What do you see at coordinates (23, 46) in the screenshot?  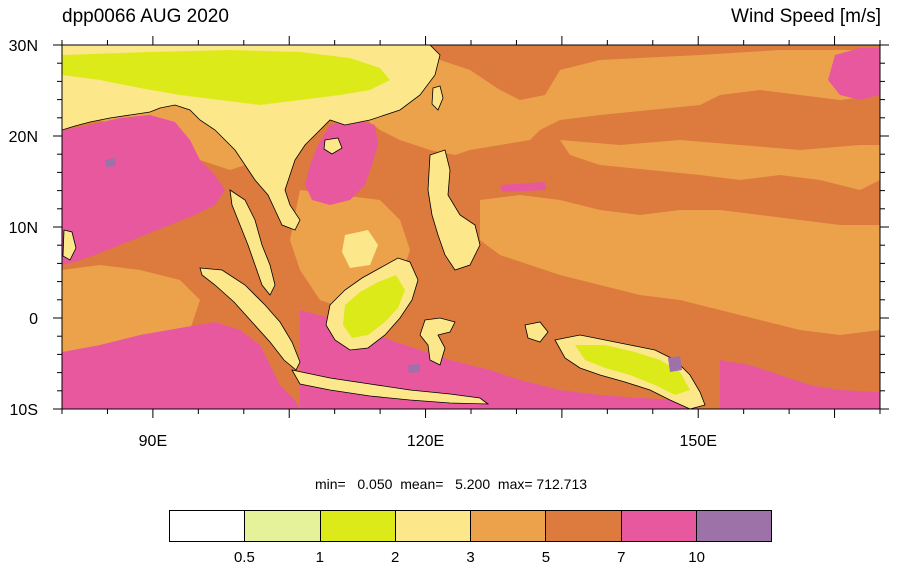 I see `lat-tick-label: 30N` at bounding box center [23, 46].